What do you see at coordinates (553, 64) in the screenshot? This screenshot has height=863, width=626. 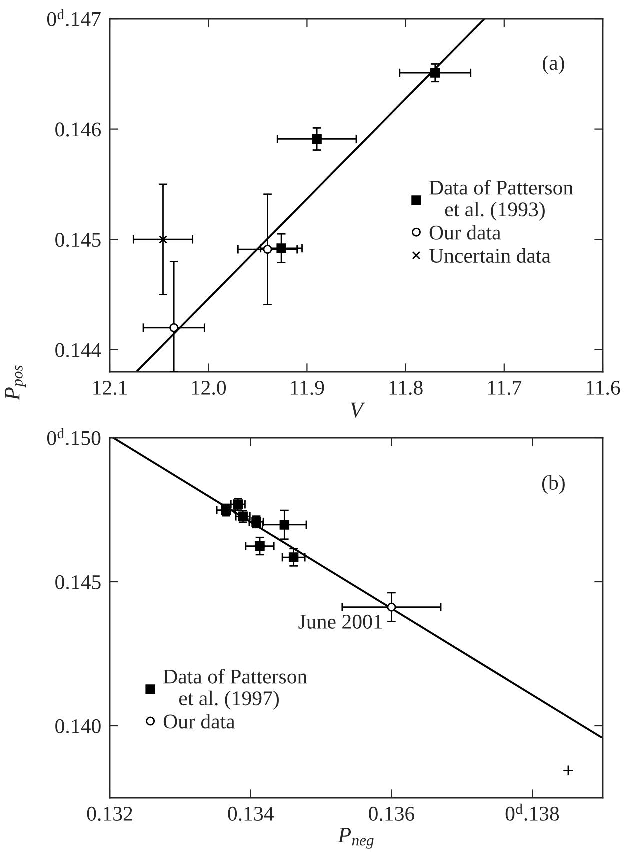 I see `annotation: (a)` at bounding box center [553, 64].